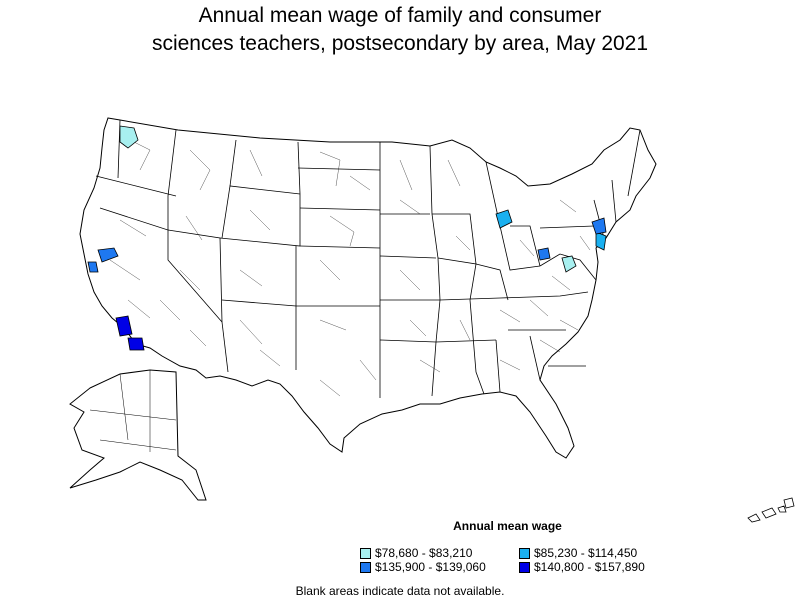  Describe the element at coordinates (136, 344) in the screenshot. I see `area-tier4-san-diego` at that location.